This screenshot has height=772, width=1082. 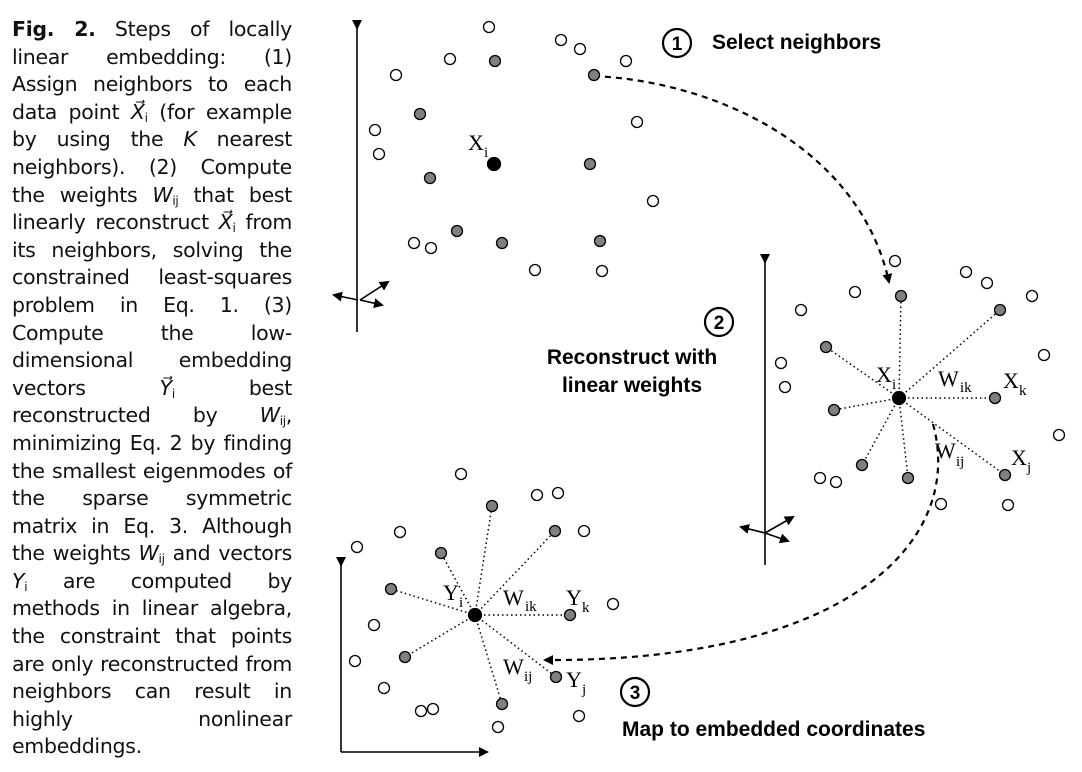 I want to click on step2-marker: 2 Reconstruct with linear weights, so click(x=641, y=351).